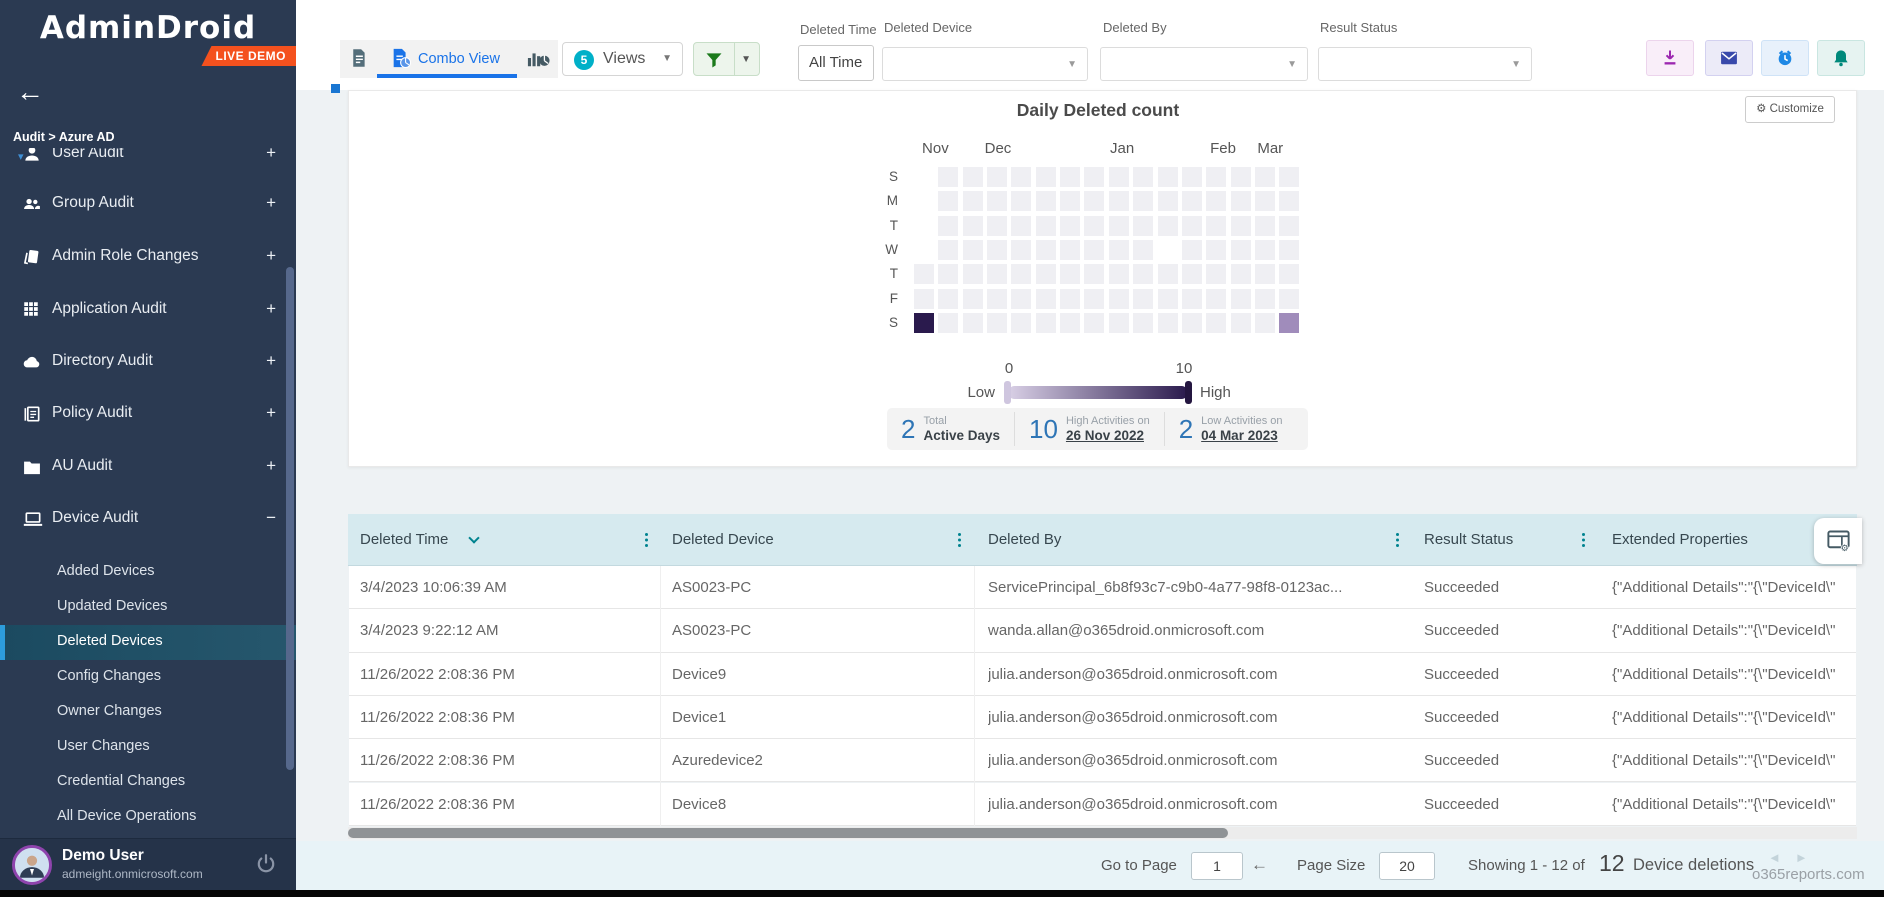 This screenshot has height=897, width=1884. What do you see at coordinates (723, 539) in the screenshot?
I see `column-header-deleted-device: Deleted Device` at bounding box center [723, 539].